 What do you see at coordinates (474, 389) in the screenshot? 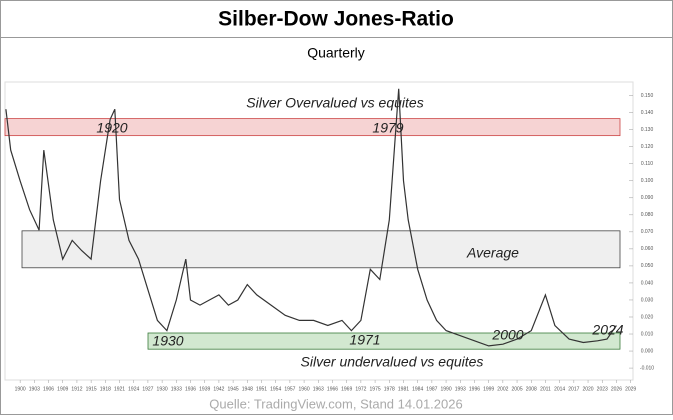
I see `x-tick-label: 1996` at bounding box center [474, 389].